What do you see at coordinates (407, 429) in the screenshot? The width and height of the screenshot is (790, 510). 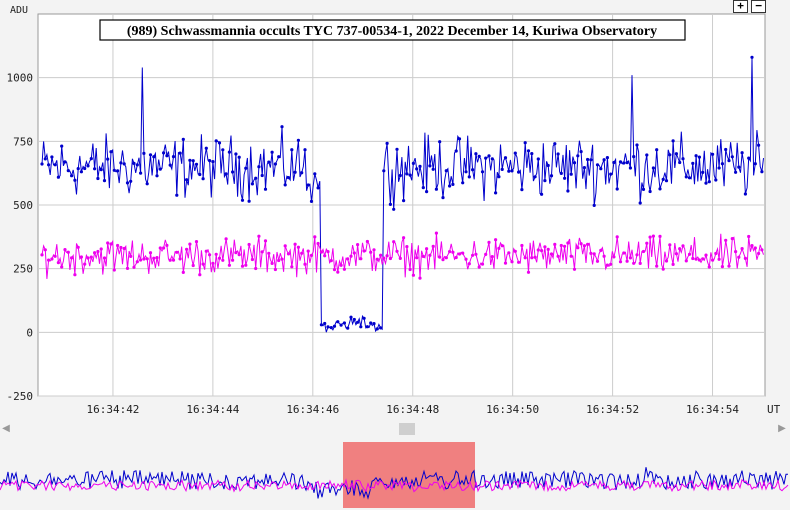 I see `scroll-thumb` at bounding box center [407, 429].